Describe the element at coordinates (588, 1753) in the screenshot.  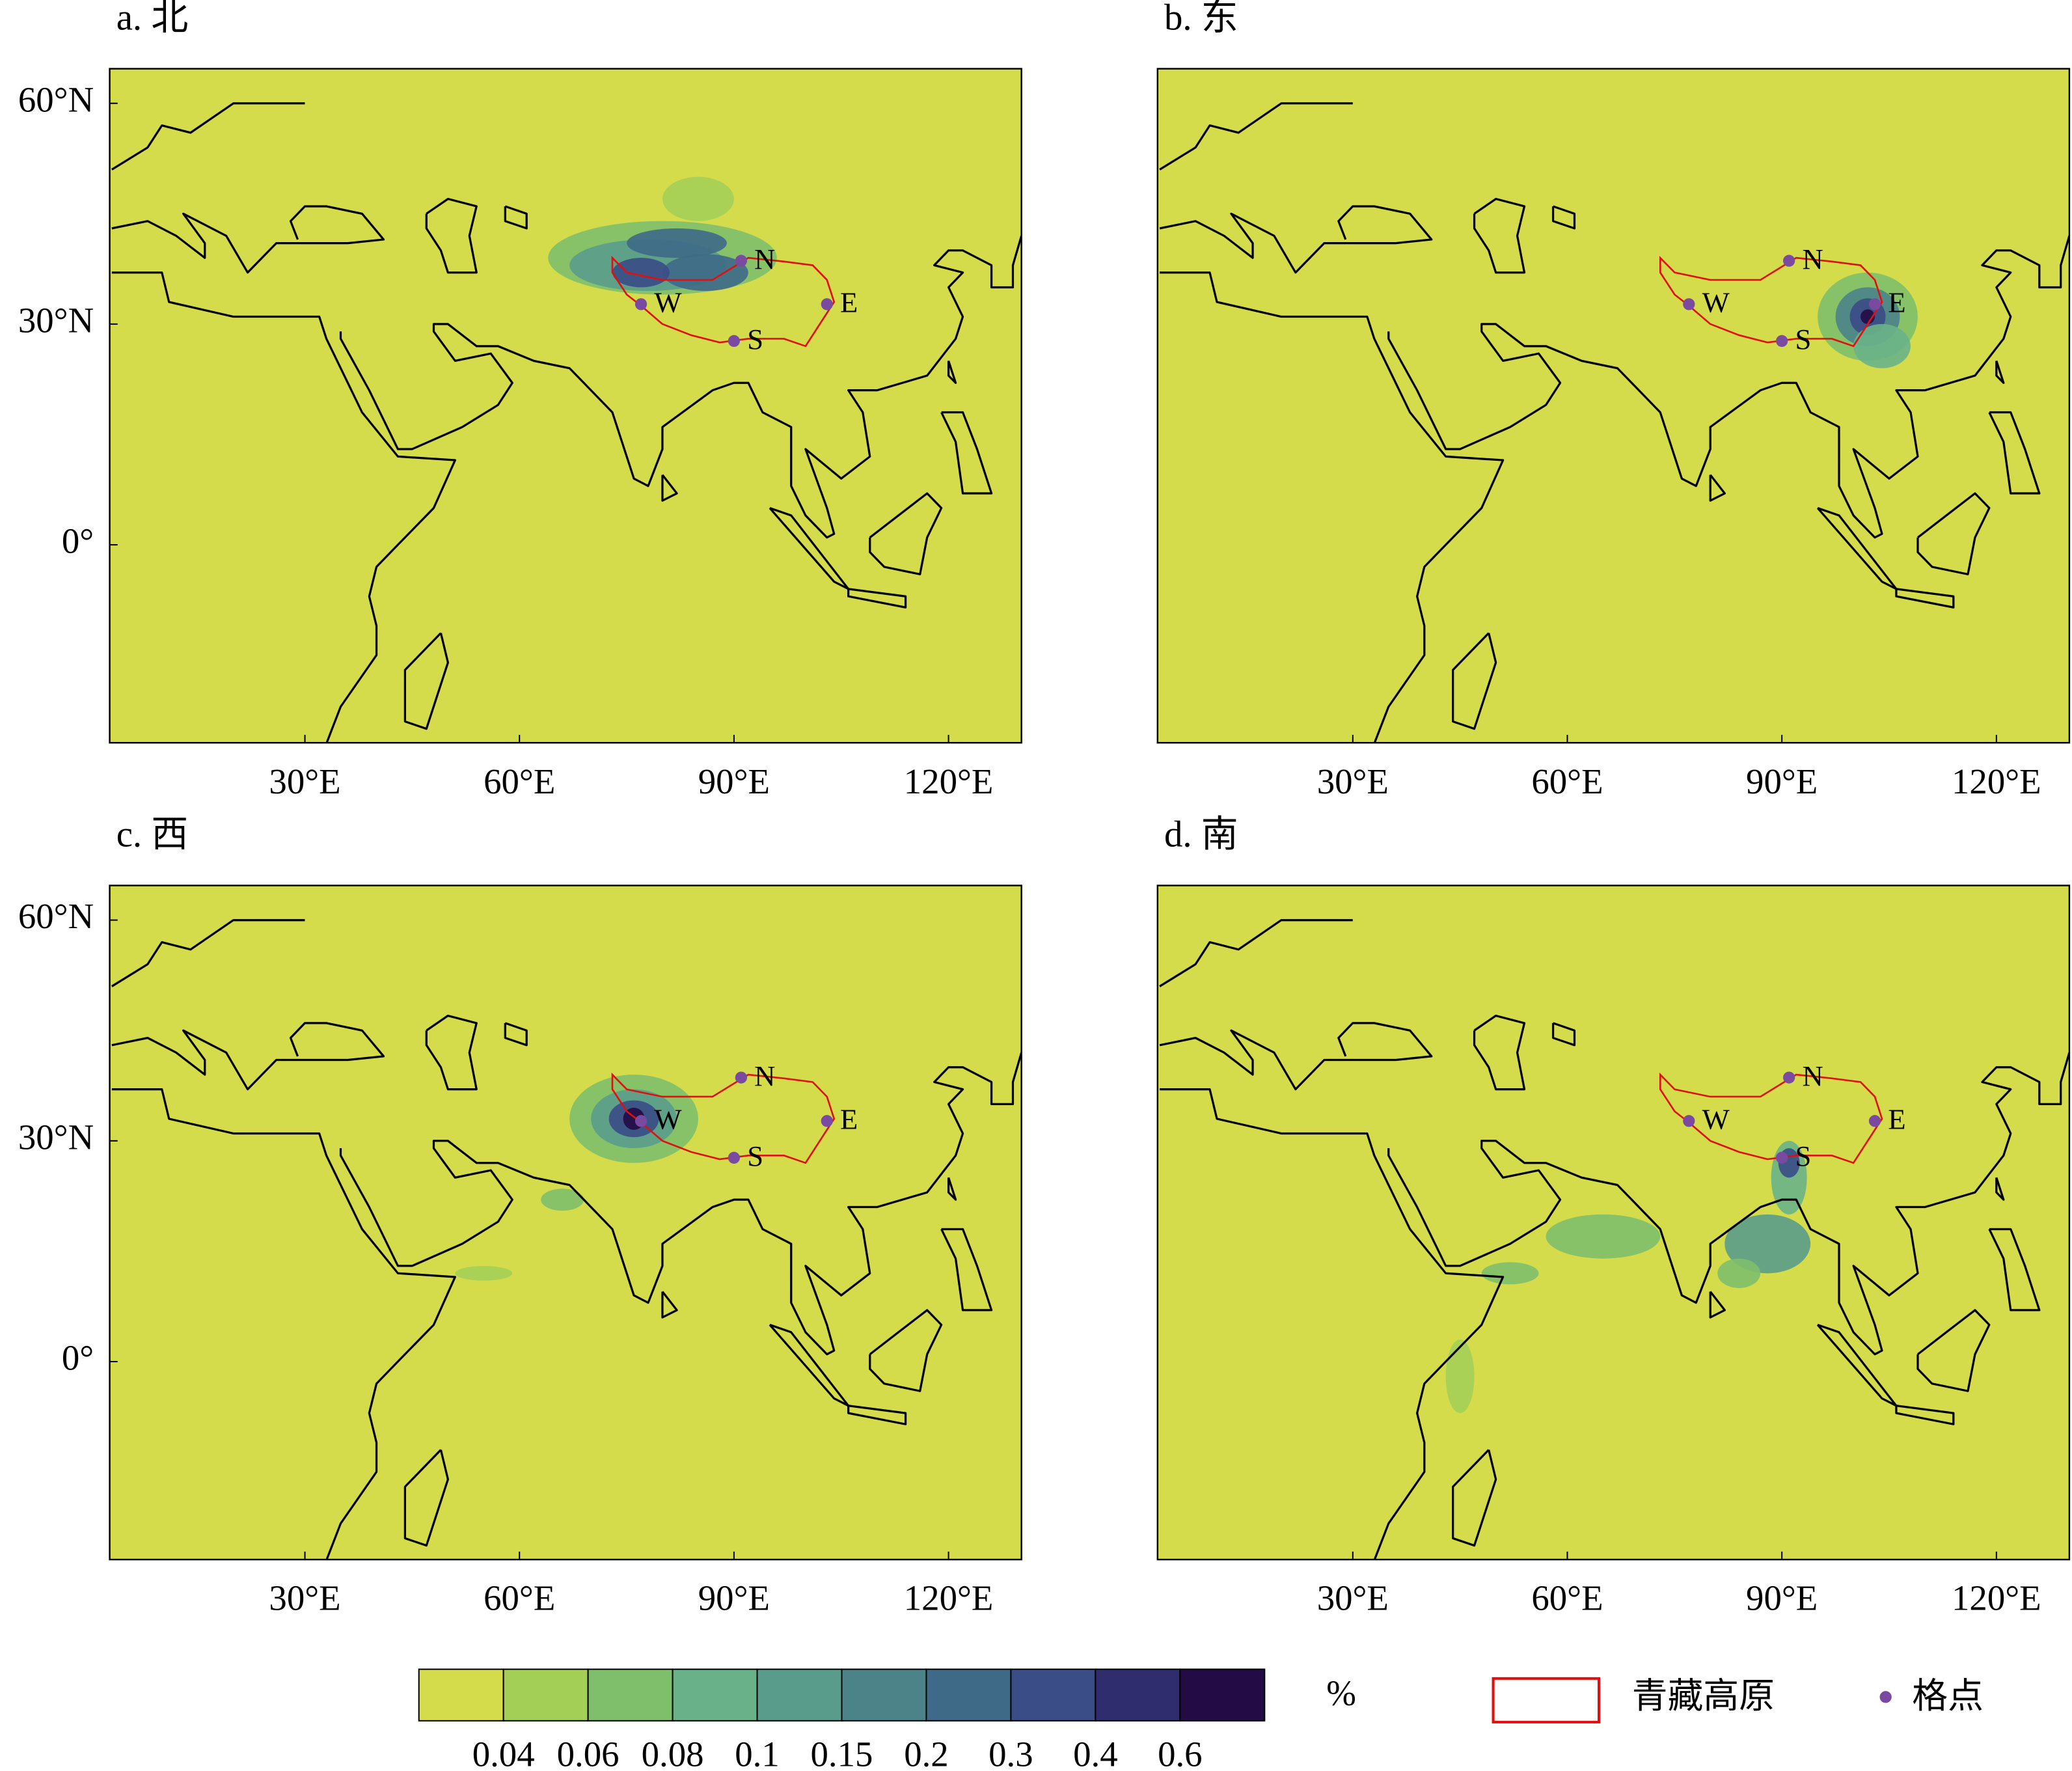
I see `colorbar-label: 0.06` at that location.